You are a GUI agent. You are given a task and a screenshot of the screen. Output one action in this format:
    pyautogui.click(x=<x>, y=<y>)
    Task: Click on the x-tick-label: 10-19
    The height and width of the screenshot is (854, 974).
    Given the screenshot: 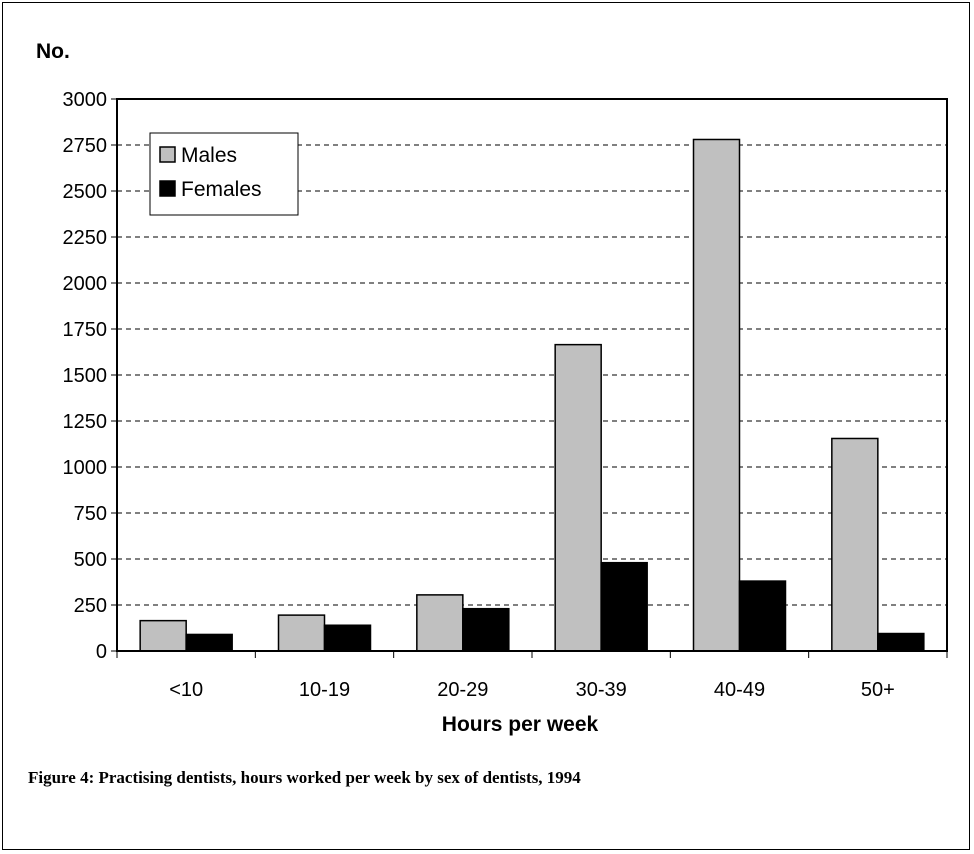 What is the action you would take?
    pyautogui.click(x=324, y=690)
    